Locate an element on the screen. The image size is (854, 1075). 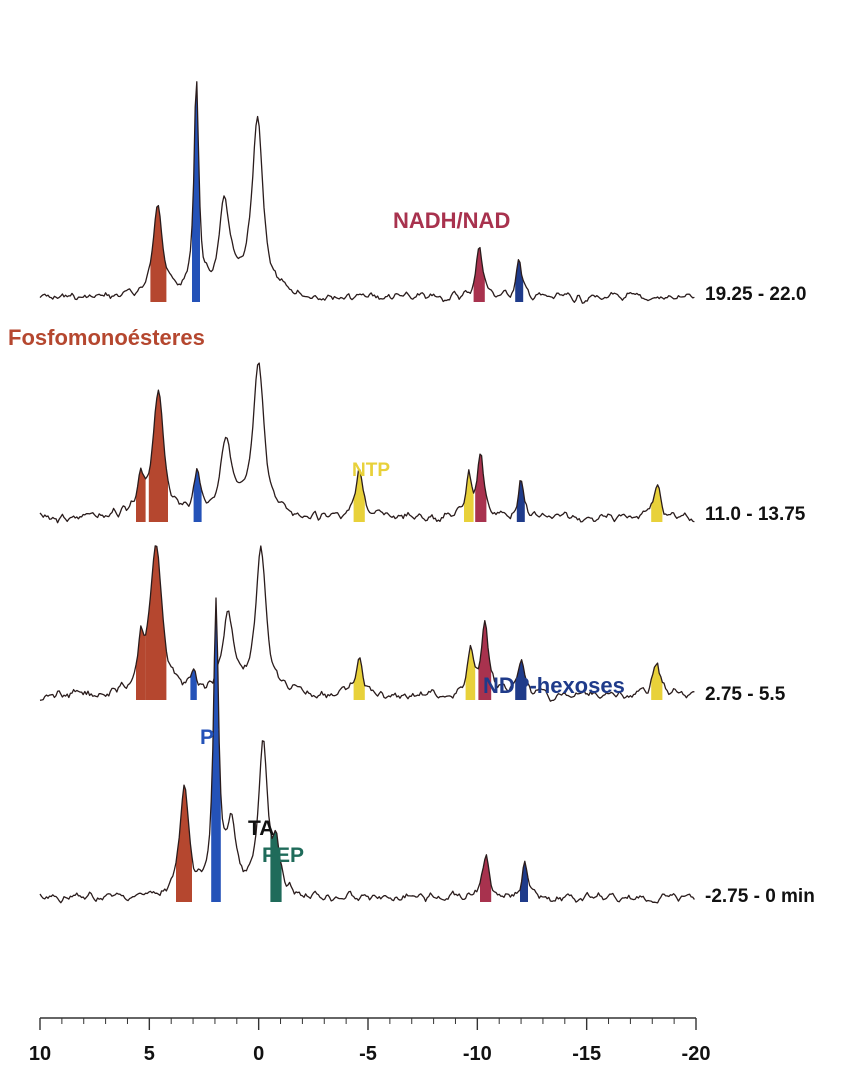
annotation-nadh-nad: NADH/NAD is located at coordinates (451, 220).